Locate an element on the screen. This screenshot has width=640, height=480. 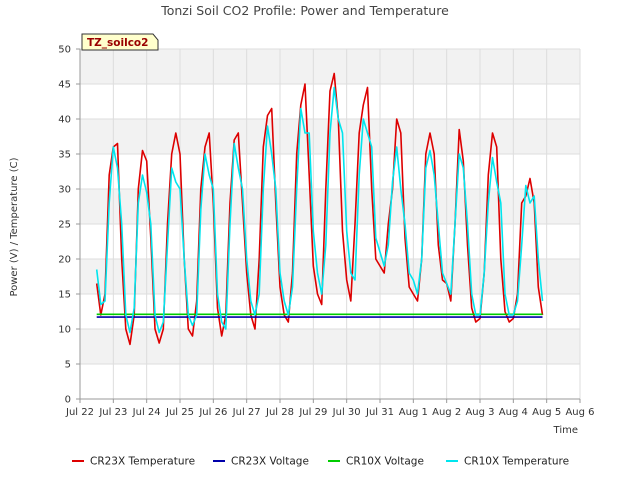
x-tick-label: Jul 30 is located at coordinates (346, 412).